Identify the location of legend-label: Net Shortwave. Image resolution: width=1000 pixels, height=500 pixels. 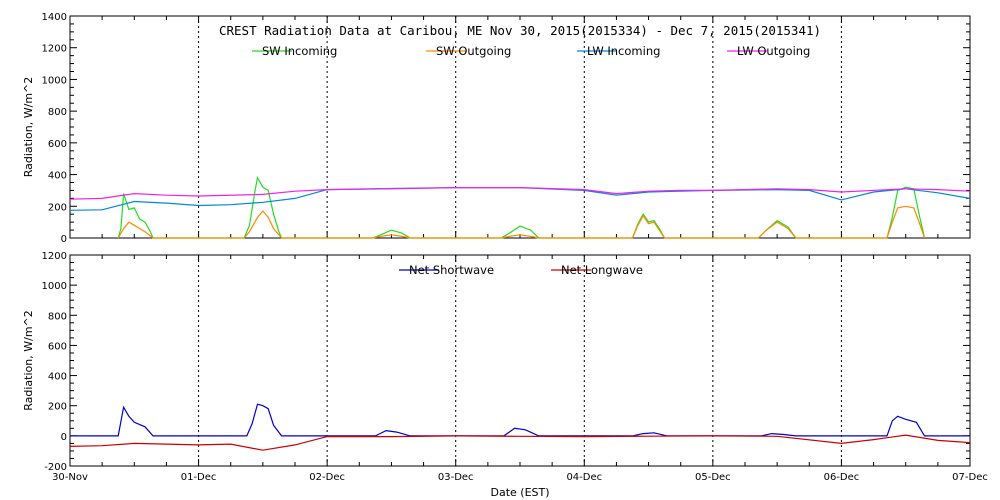
(451, 270).